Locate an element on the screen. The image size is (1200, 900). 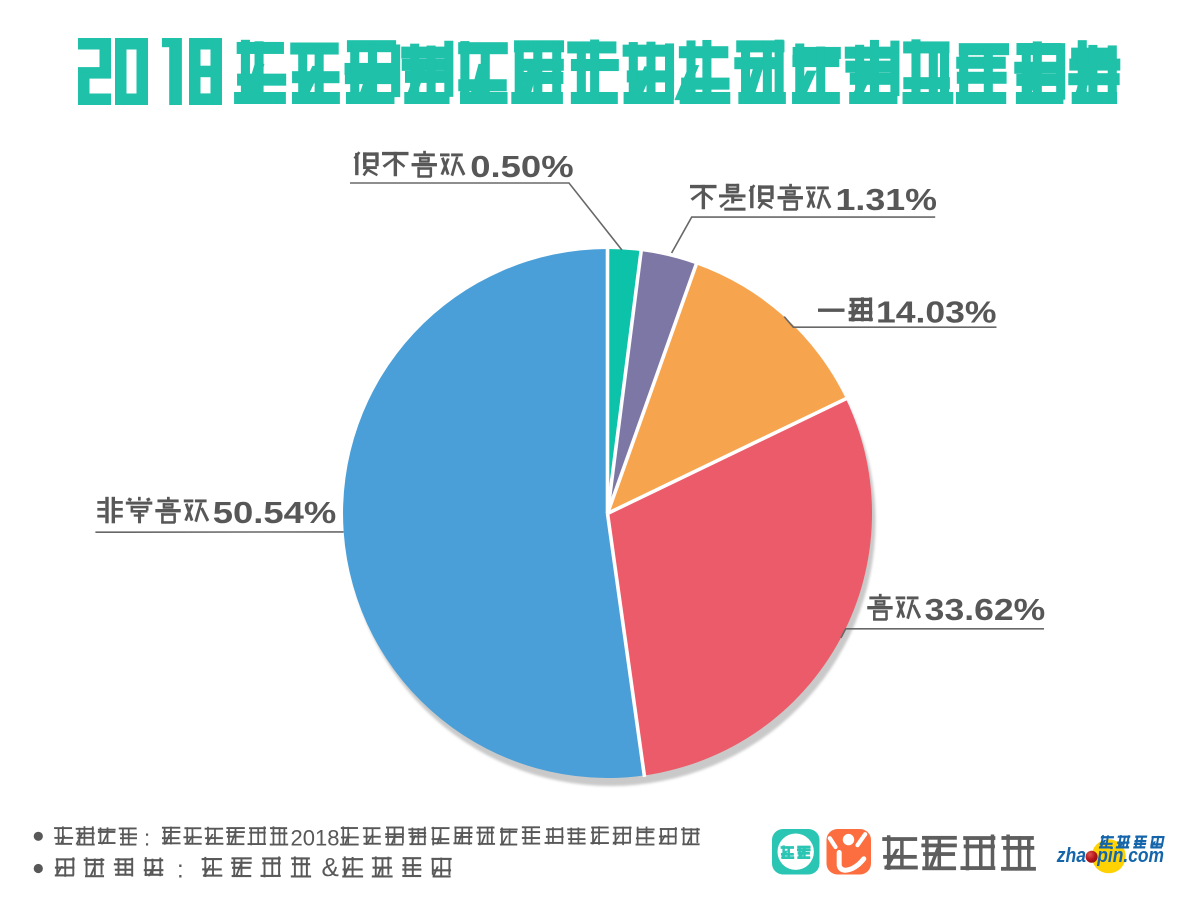
svg-text: 2018 is located at coordinates (315, 838).